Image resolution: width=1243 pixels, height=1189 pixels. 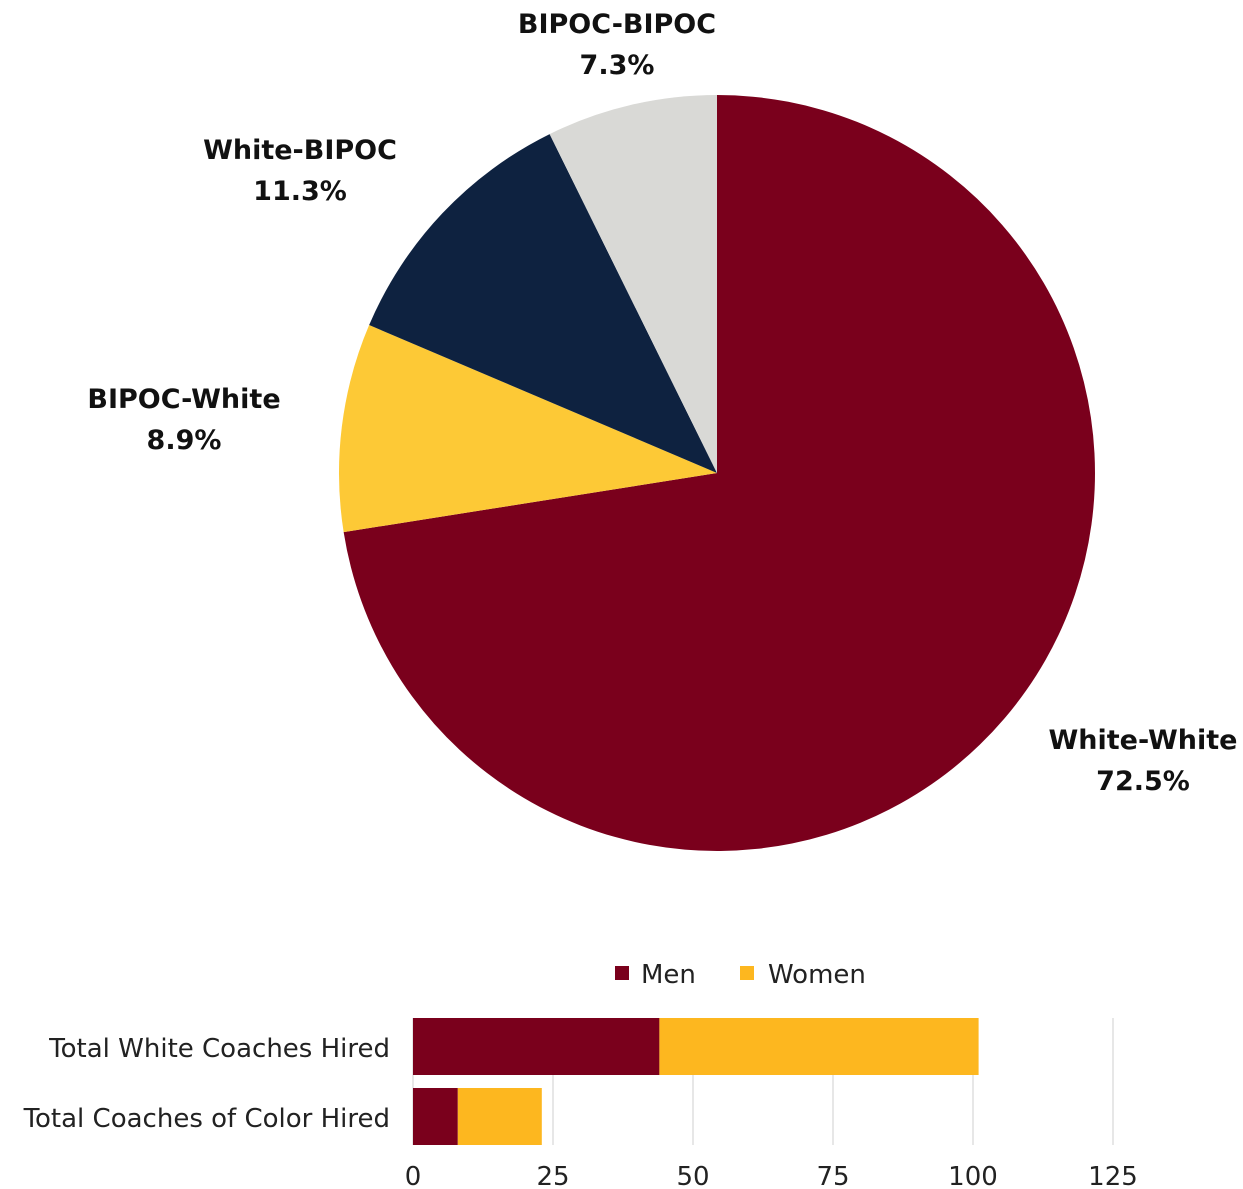 What do you see at coordinates (183, 399) in the screenshot?
I see `slice-label-bipoc-white: BIPOC-White` at bounding box center [183, 399].